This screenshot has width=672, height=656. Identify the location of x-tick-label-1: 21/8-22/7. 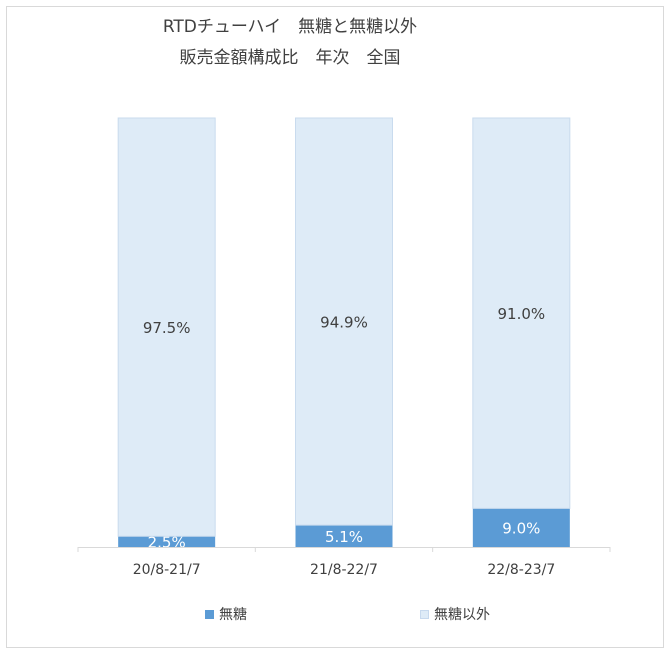
(344, 570).